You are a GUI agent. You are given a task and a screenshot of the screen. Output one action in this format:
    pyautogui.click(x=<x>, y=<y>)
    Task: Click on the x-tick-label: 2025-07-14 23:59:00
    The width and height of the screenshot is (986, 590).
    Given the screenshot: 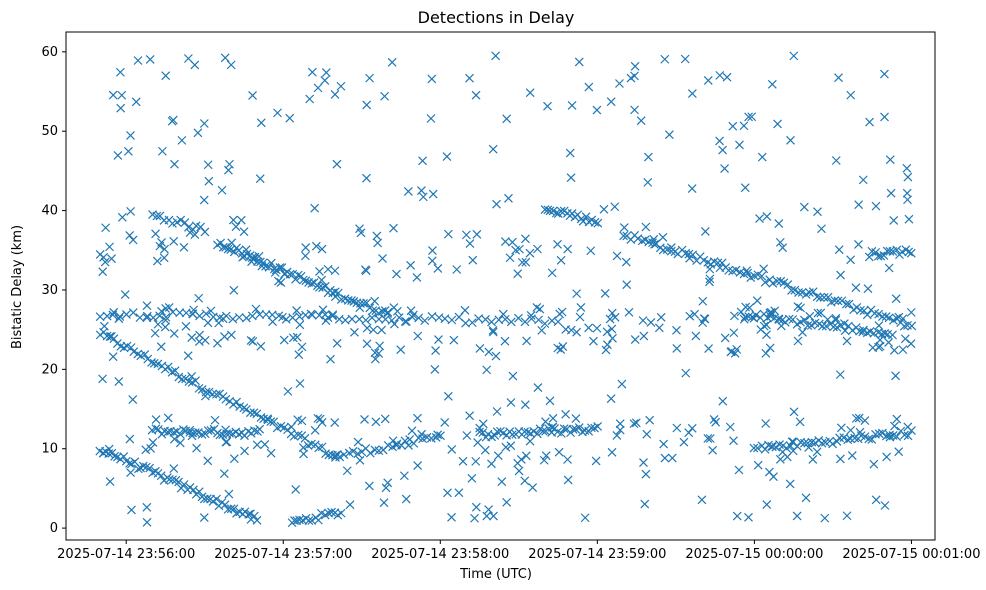 What is the action you would take?
    pyautogui.click(x=597, y=554)
    